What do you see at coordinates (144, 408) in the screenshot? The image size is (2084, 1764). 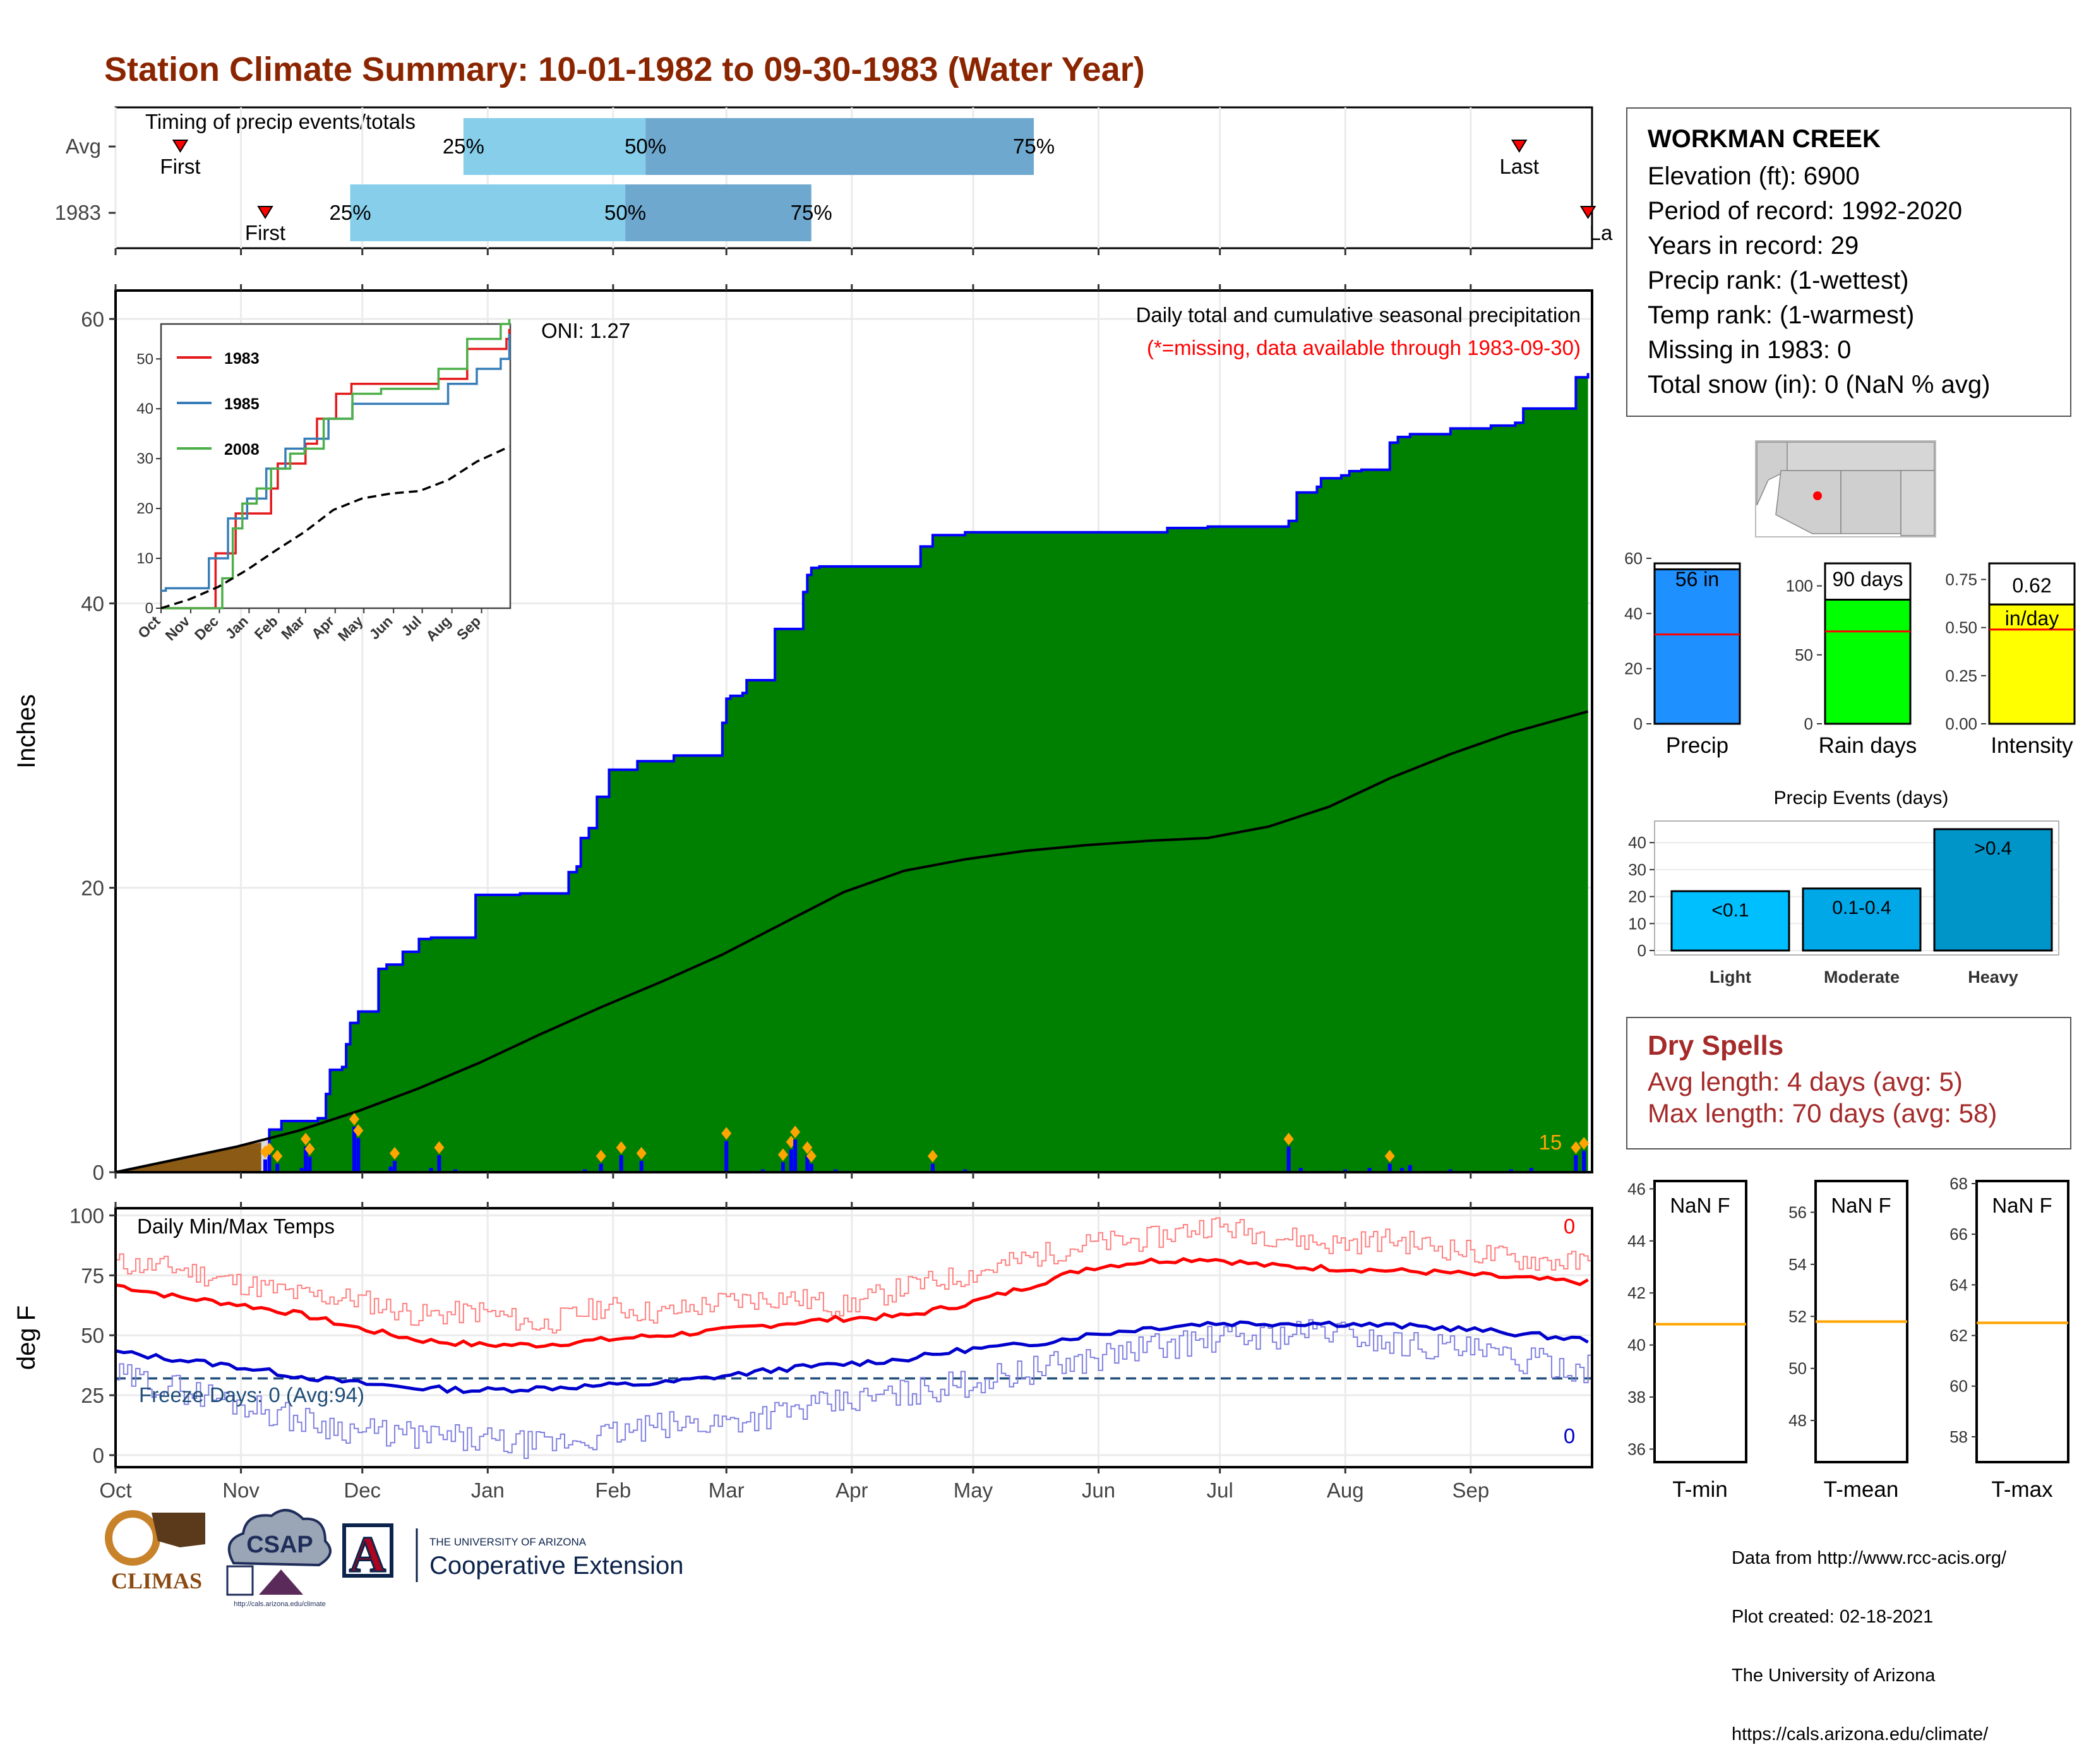 I see `inset-ytick-label: 40` at bounding box center [144, 408].